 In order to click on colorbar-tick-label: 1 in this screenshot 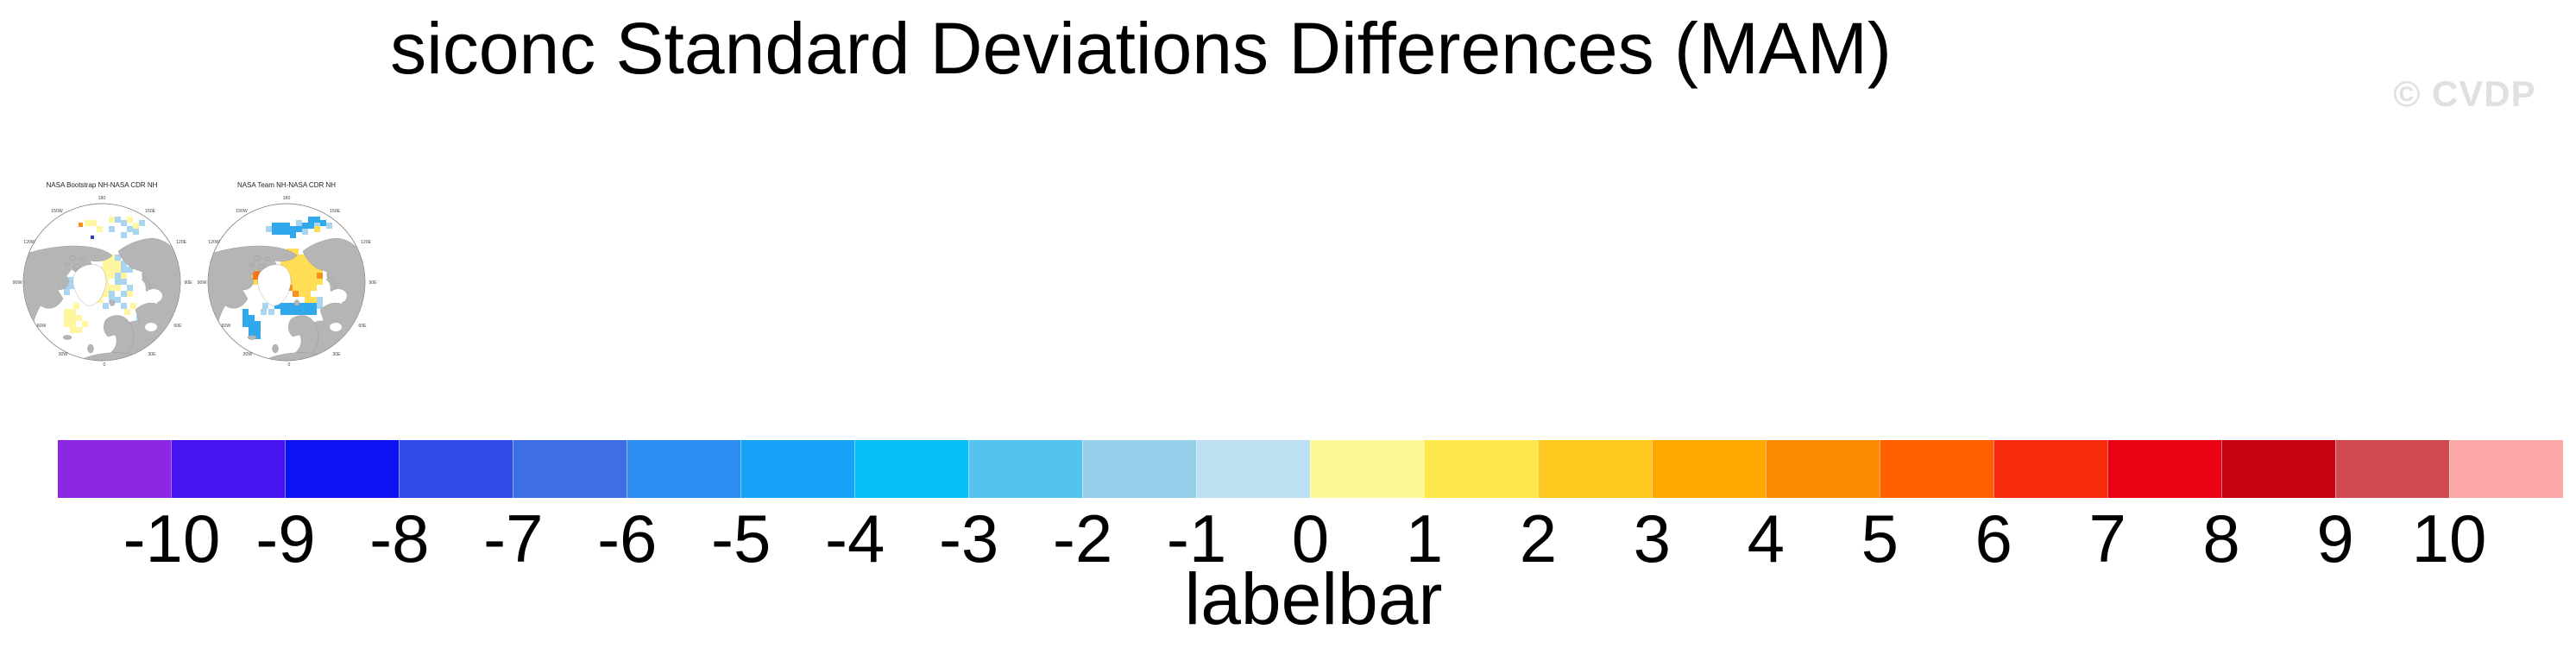, I will do `click(1424, 538)`.